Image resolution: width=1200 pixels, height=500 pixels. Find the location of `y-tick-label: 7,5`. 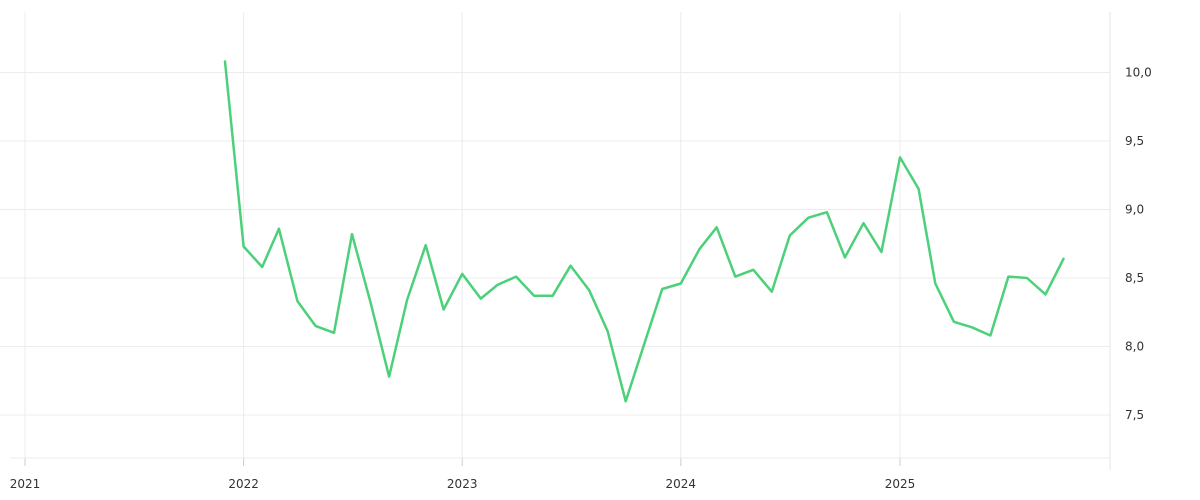

y-tick-label: 7,5 is located at coordinates (1134, 415).